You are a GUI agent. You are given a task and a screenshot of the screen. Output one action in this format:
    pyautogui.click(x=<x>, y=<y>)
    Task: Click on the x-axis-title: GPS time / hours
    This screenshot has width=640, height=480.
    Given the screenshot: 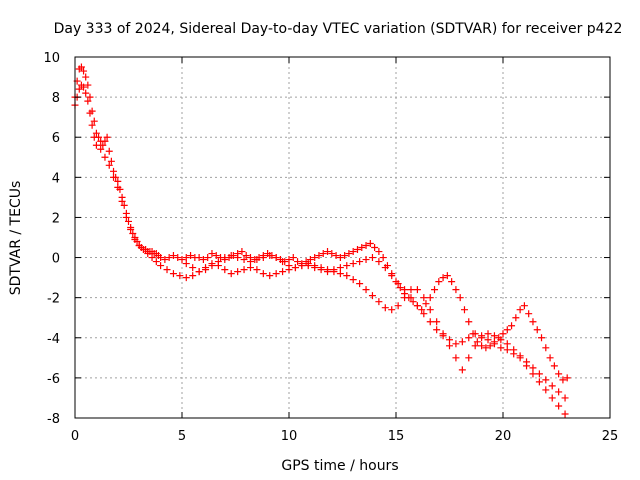 What is the action you would take?
    pyautogui.click(x=339, y=466)
    